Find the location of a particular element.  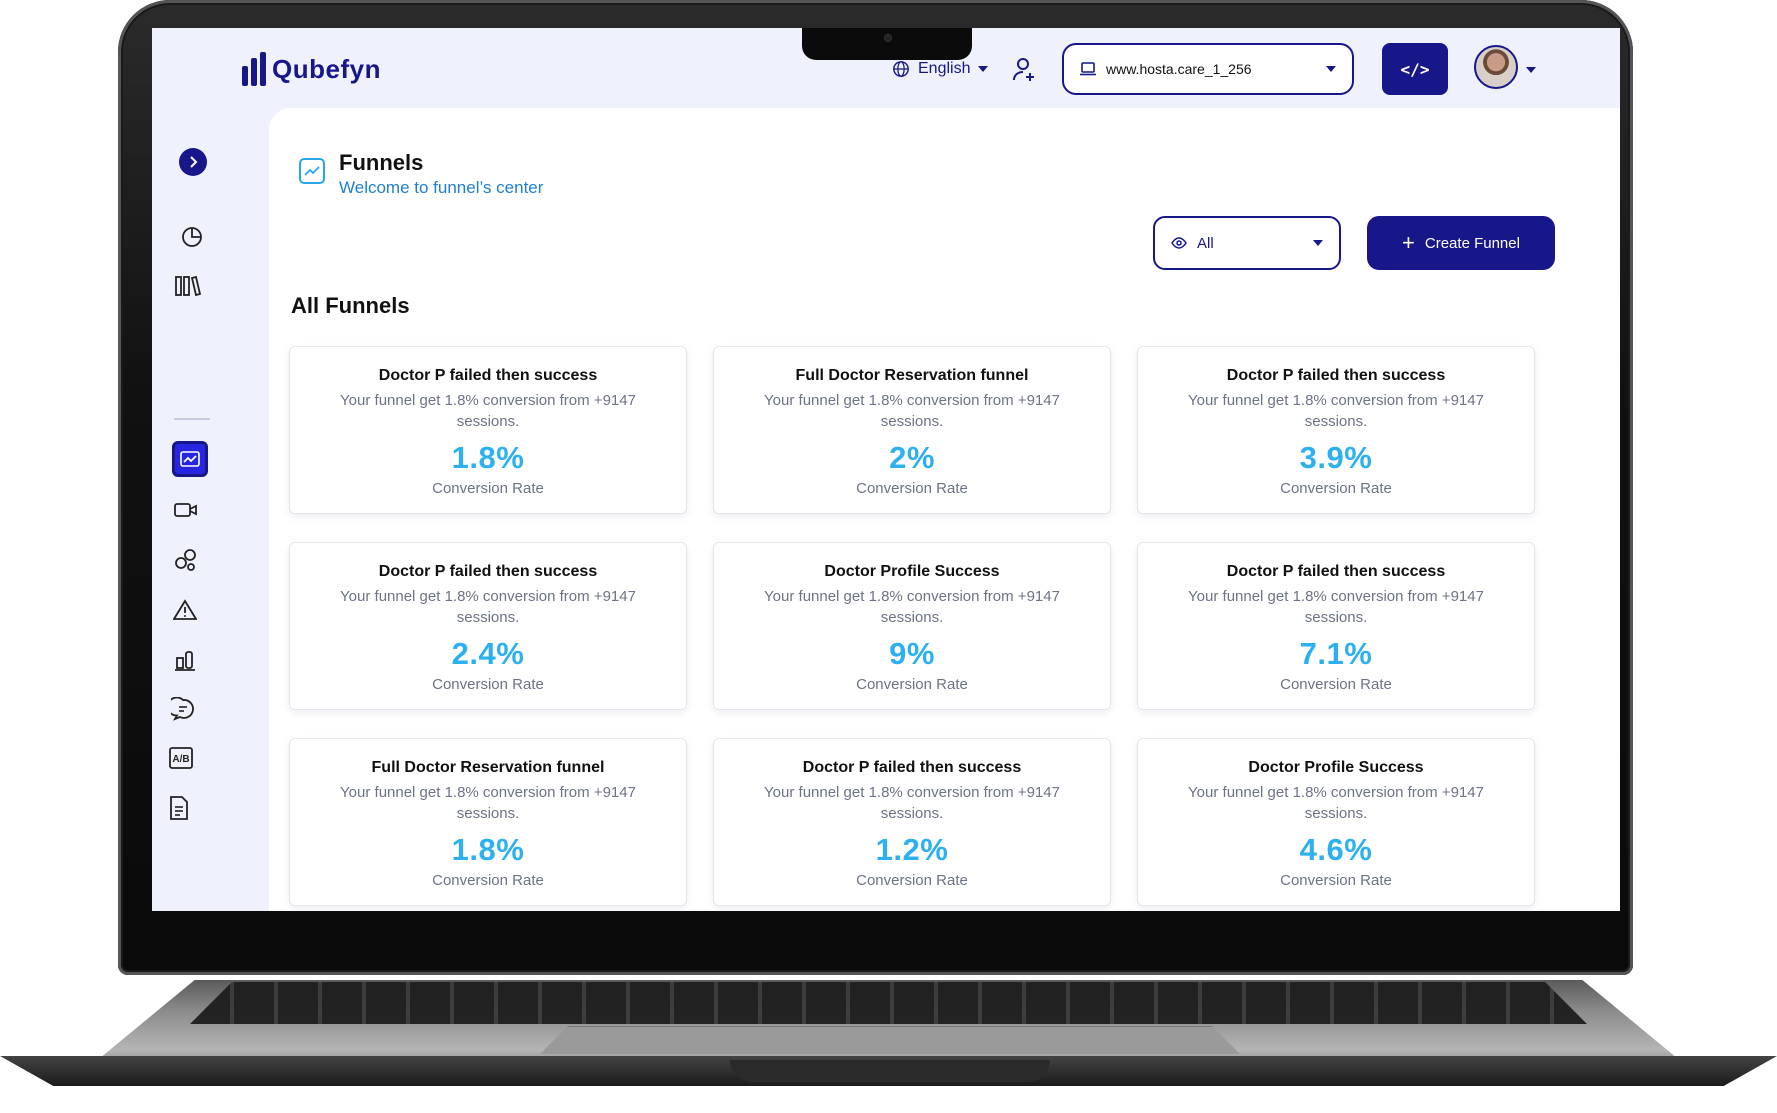

logo-text: Qubefyn is located at coordinates (326, 68).